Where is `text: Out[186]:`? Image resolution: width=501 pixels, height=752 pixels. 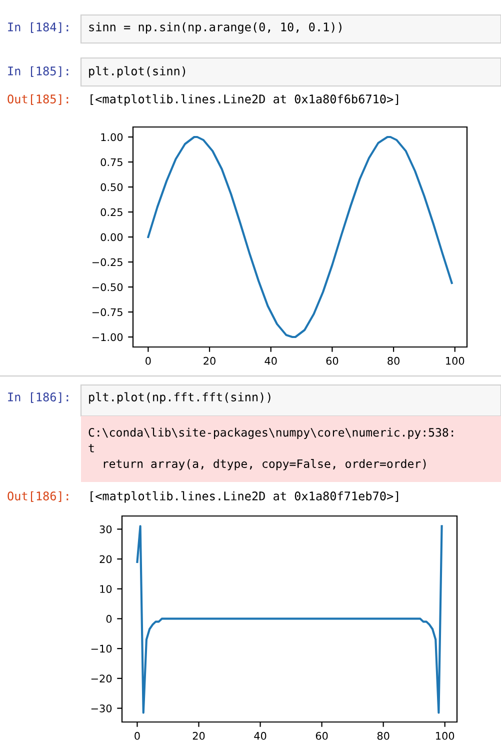
text: Out[186]: is located at coordinates (38, 496).